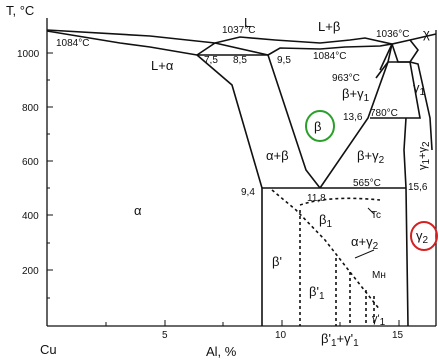 This screenshot has height=361, width=439. What do you see at coordinates (392, 34) in the screenshot?
I see `temp-1036: 1036°C` at bounding box center [392, 34].